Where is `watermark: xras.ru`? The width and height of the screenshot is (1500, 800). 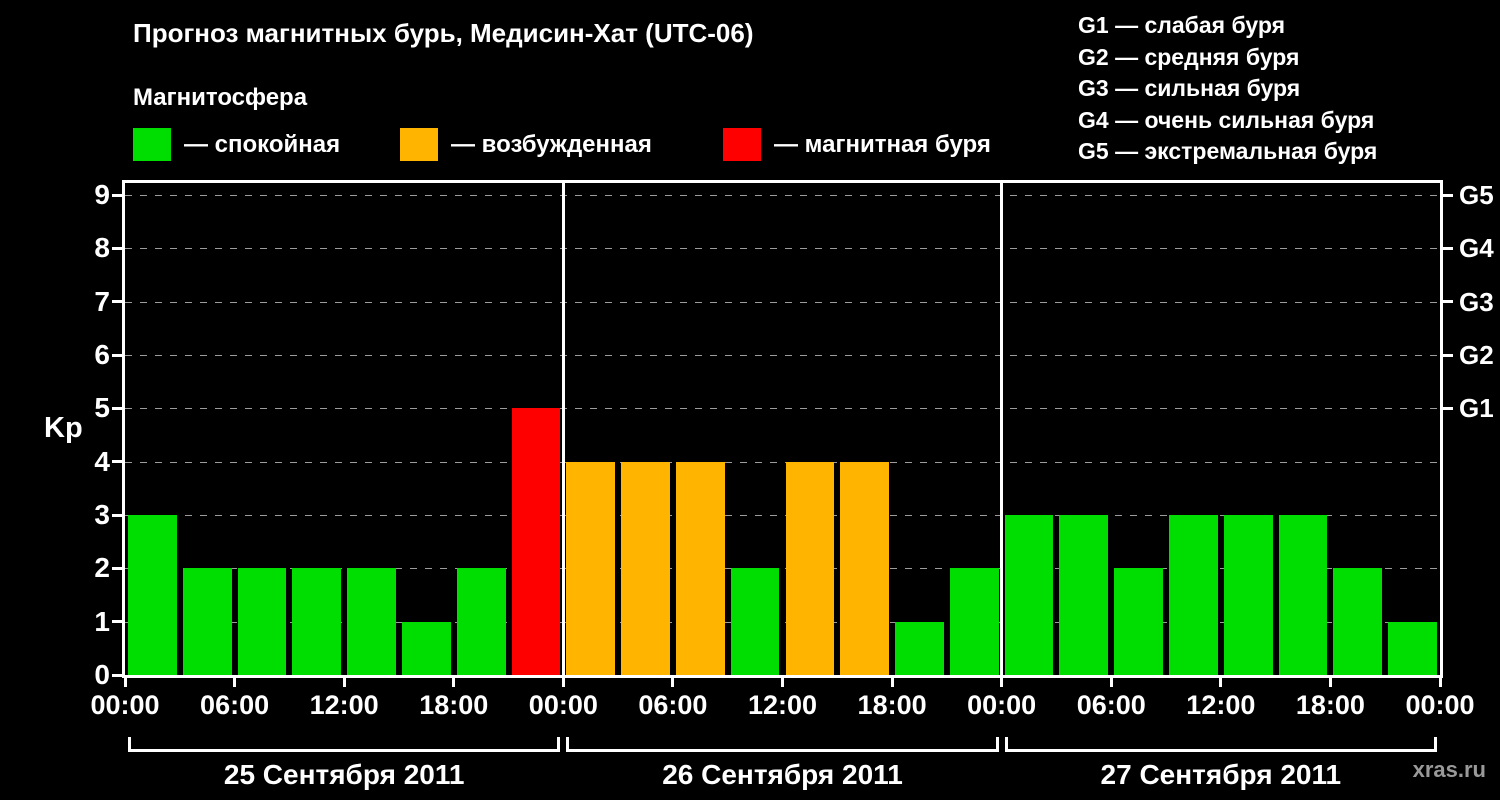
watermark: xras.ru is located at coordinates (1449, 769).